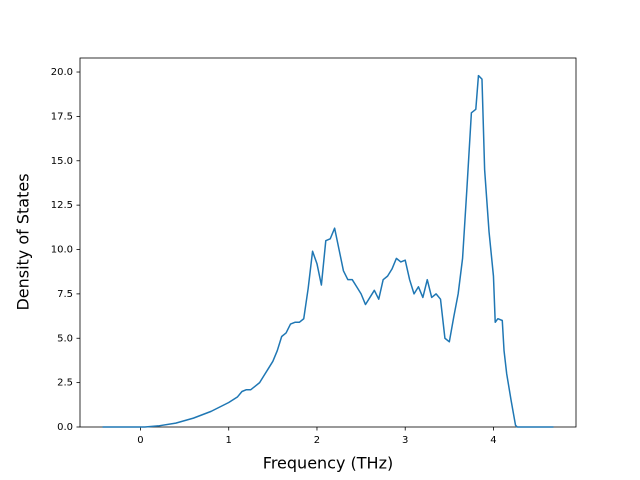 This screenshot has height=480, width=640. I want to click on y-tick-label: 5.0, so click(65, 338).